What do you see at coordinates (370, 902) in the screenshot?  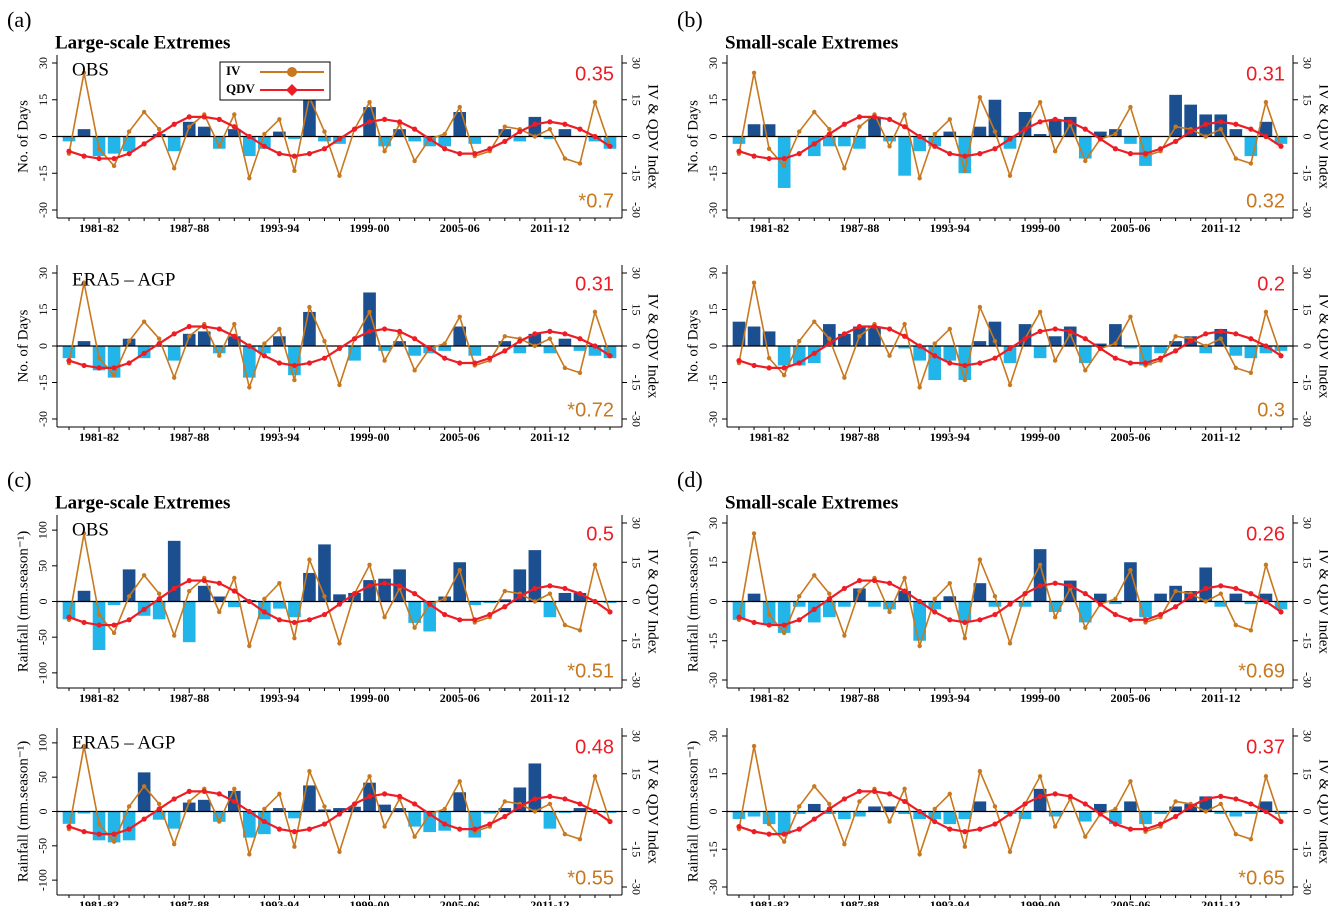 I see `x-tick-label: 1999-00` at bounding box center [370, 902].